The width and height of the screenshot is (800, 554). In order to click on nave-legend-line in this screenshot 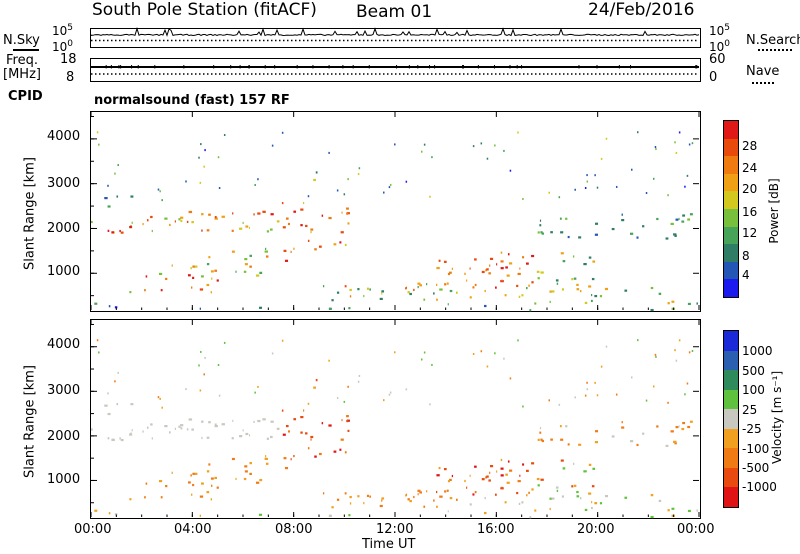, I will do `click(763, 83)`.